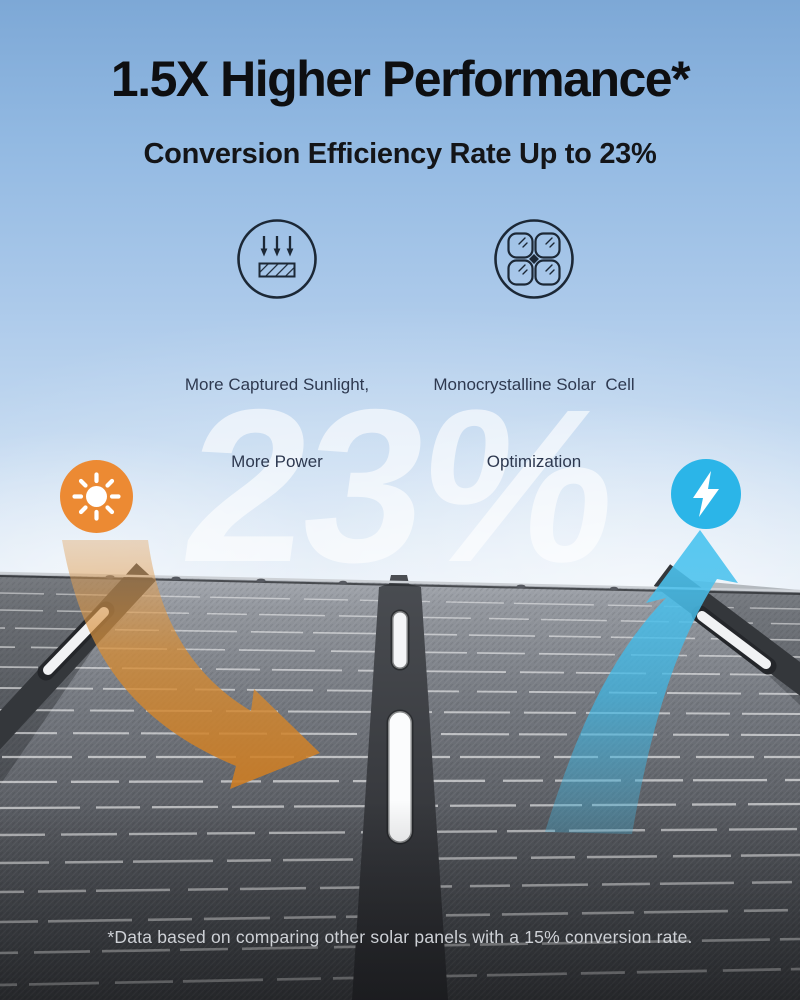 This screenshot has width=800, height=1000. I want to click on sun-icon, so click(96, 496).